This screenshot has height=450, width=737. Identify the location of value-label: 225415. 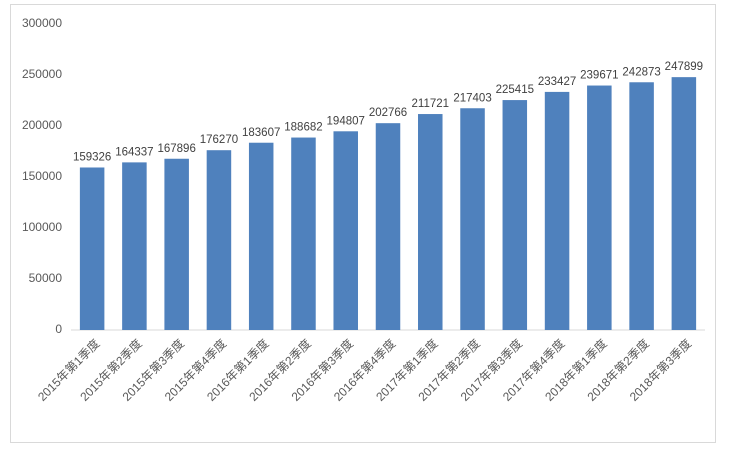
(515, 90).